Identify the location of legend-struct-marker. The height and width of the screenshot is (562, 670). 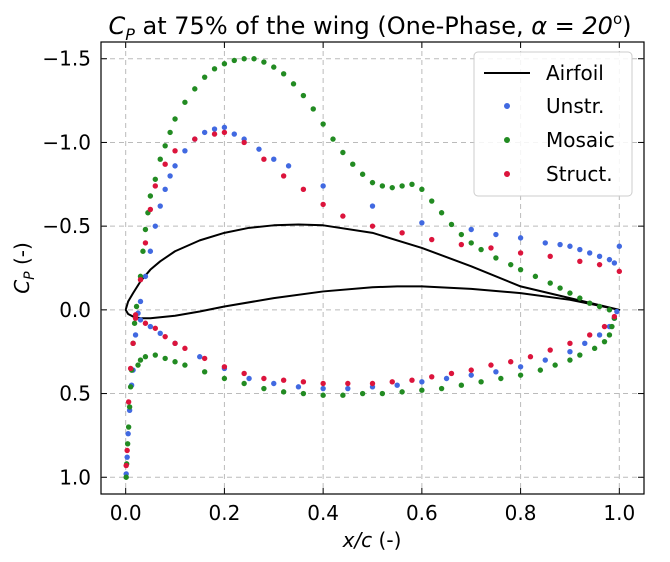
(507, 174).